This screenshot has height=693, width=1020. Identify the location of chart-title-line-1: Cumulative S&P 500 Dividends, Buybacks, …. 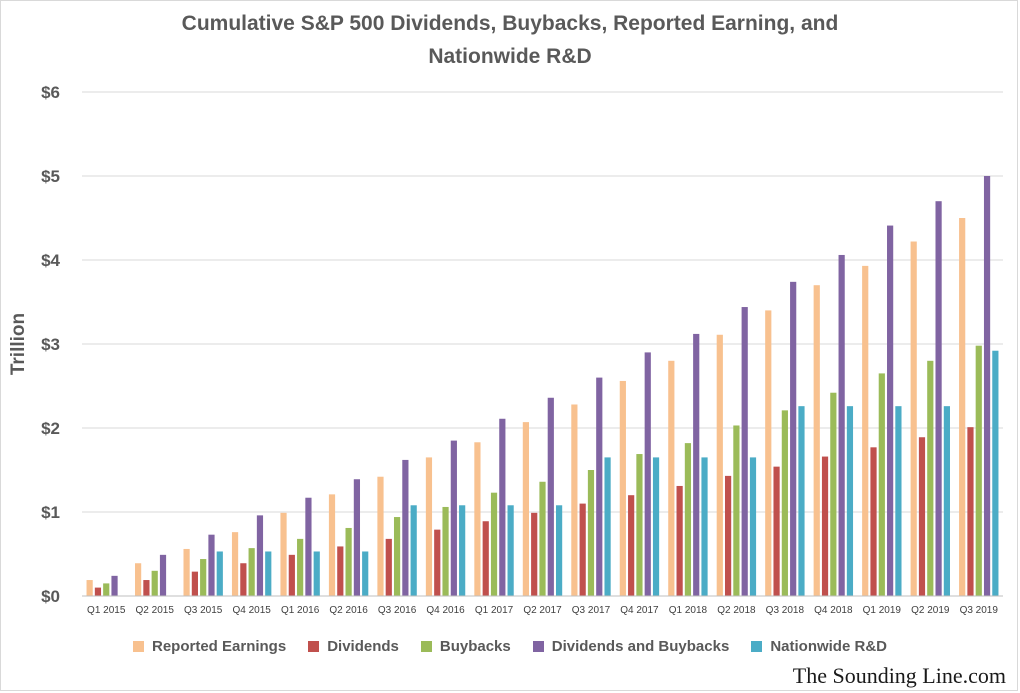
(510, 23).